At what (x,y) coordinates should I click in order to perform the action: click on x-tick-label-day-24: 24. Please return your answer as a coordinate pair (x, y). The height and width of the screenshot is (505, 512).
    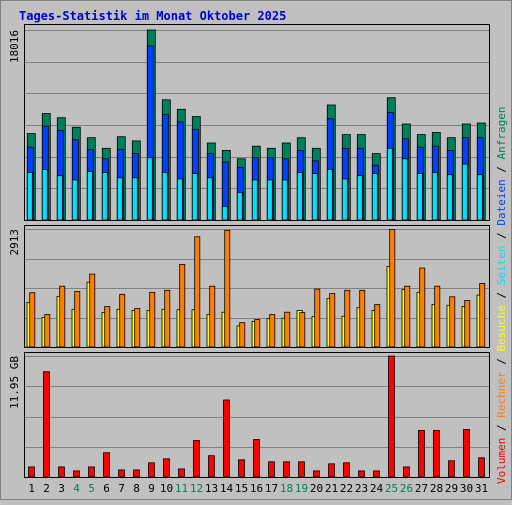
    Looking at the image, I should click on (377, 488).